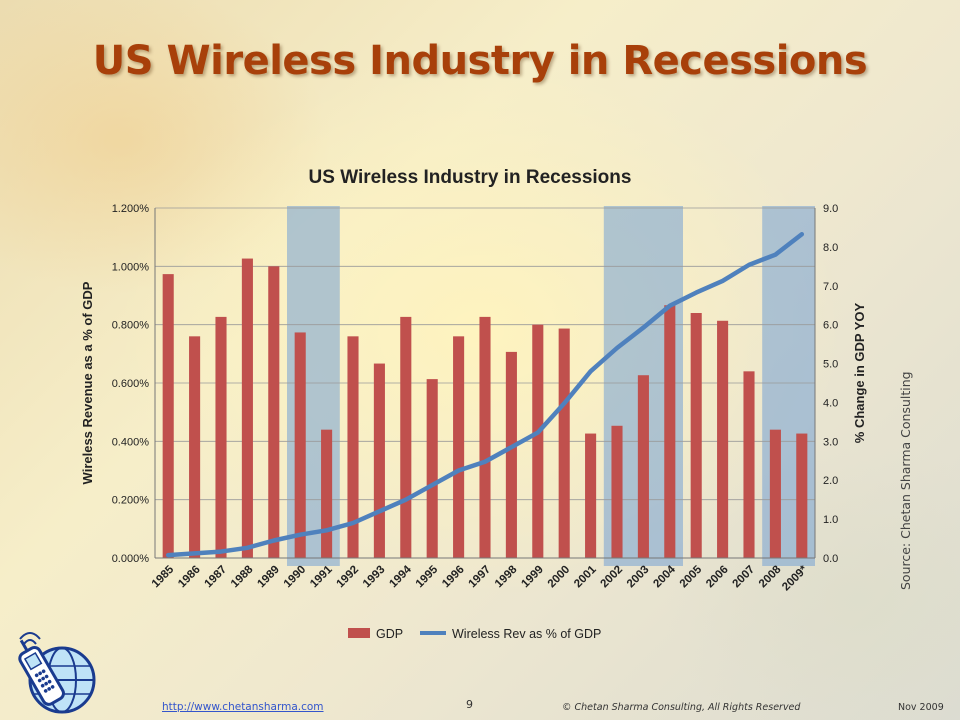 This screenshot has height=720, width=960. Describe the element at coordinates (453, 577) in the screenshot. I see `x-tick-label: 1996` at that location.